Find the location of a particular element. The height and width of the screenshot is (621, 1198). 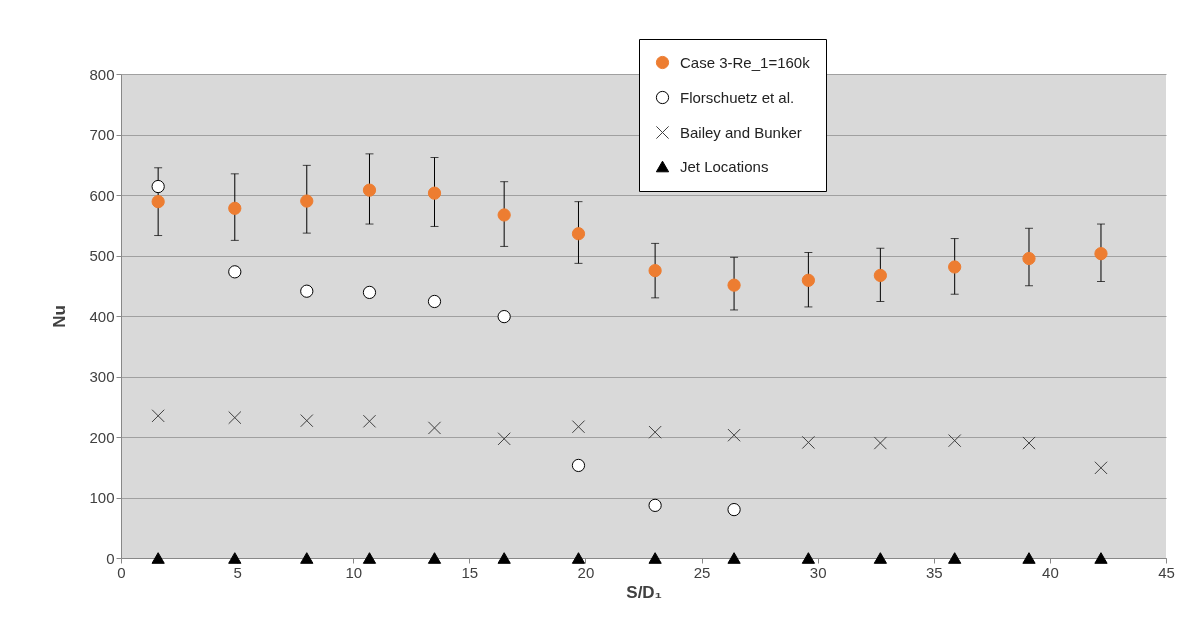

y-tick-label: 500 is located at coordinates (102, 255).